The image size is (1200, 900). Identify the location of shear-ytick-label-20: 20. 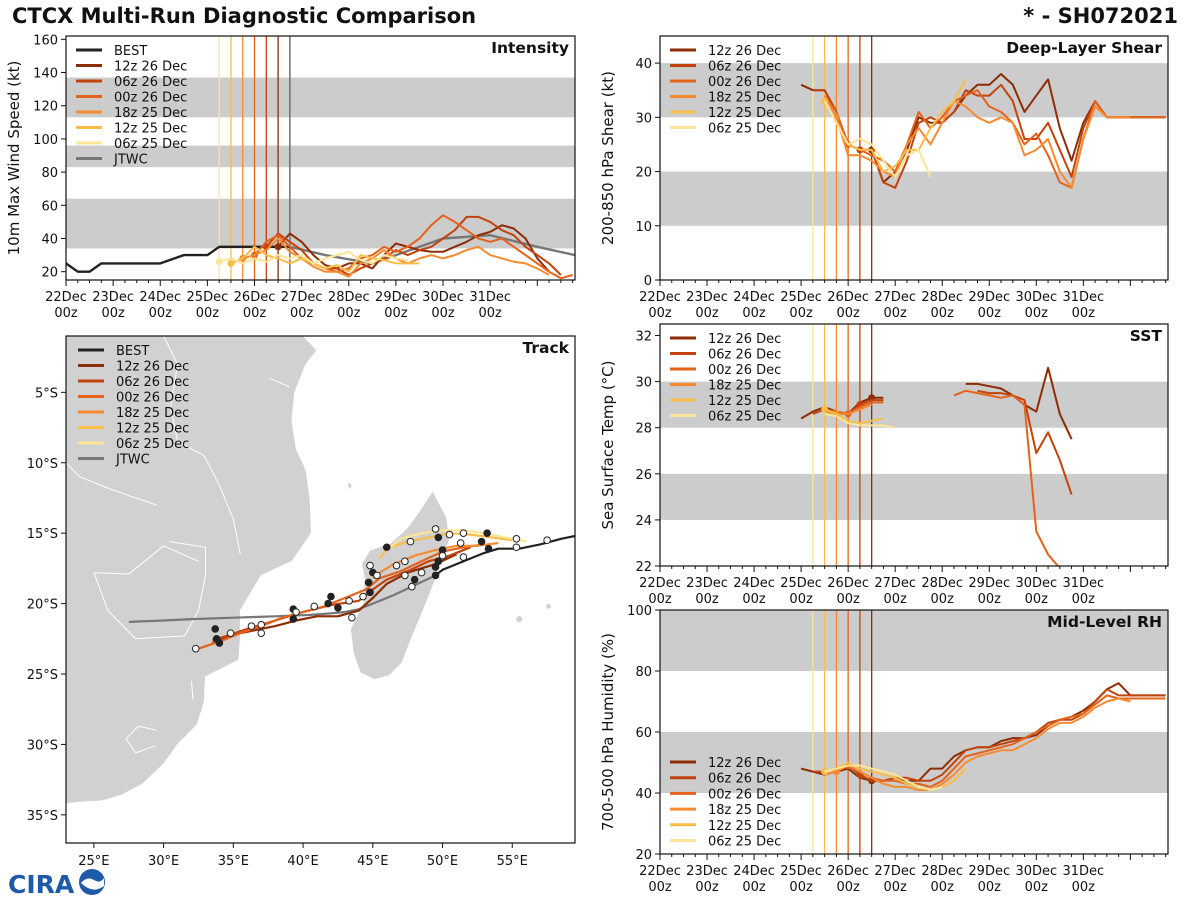
(643, 173).